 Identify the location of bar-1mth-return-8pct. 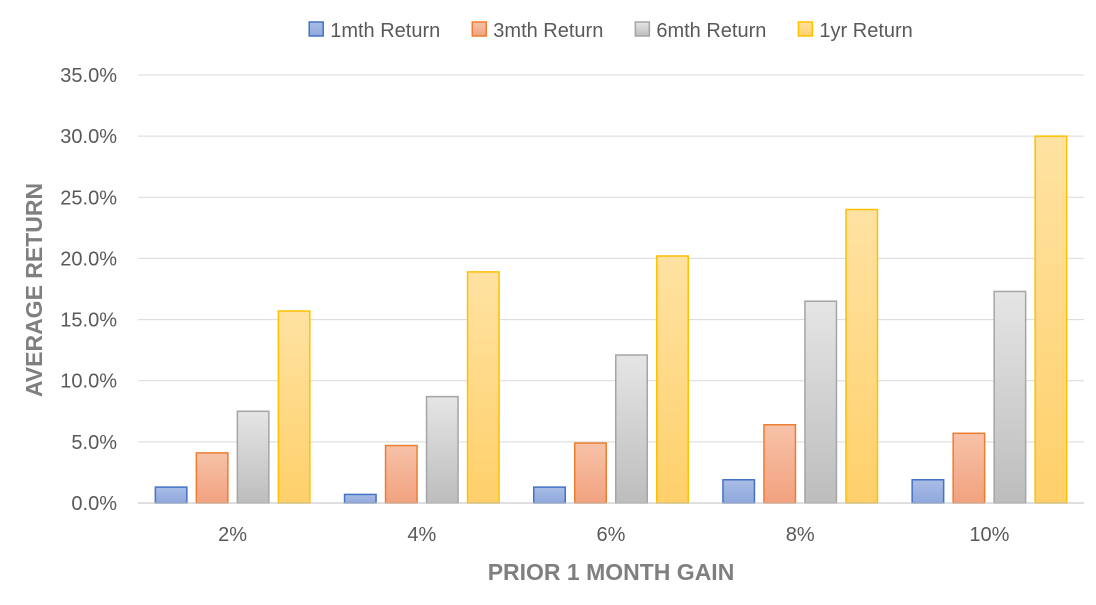
(739, 491).